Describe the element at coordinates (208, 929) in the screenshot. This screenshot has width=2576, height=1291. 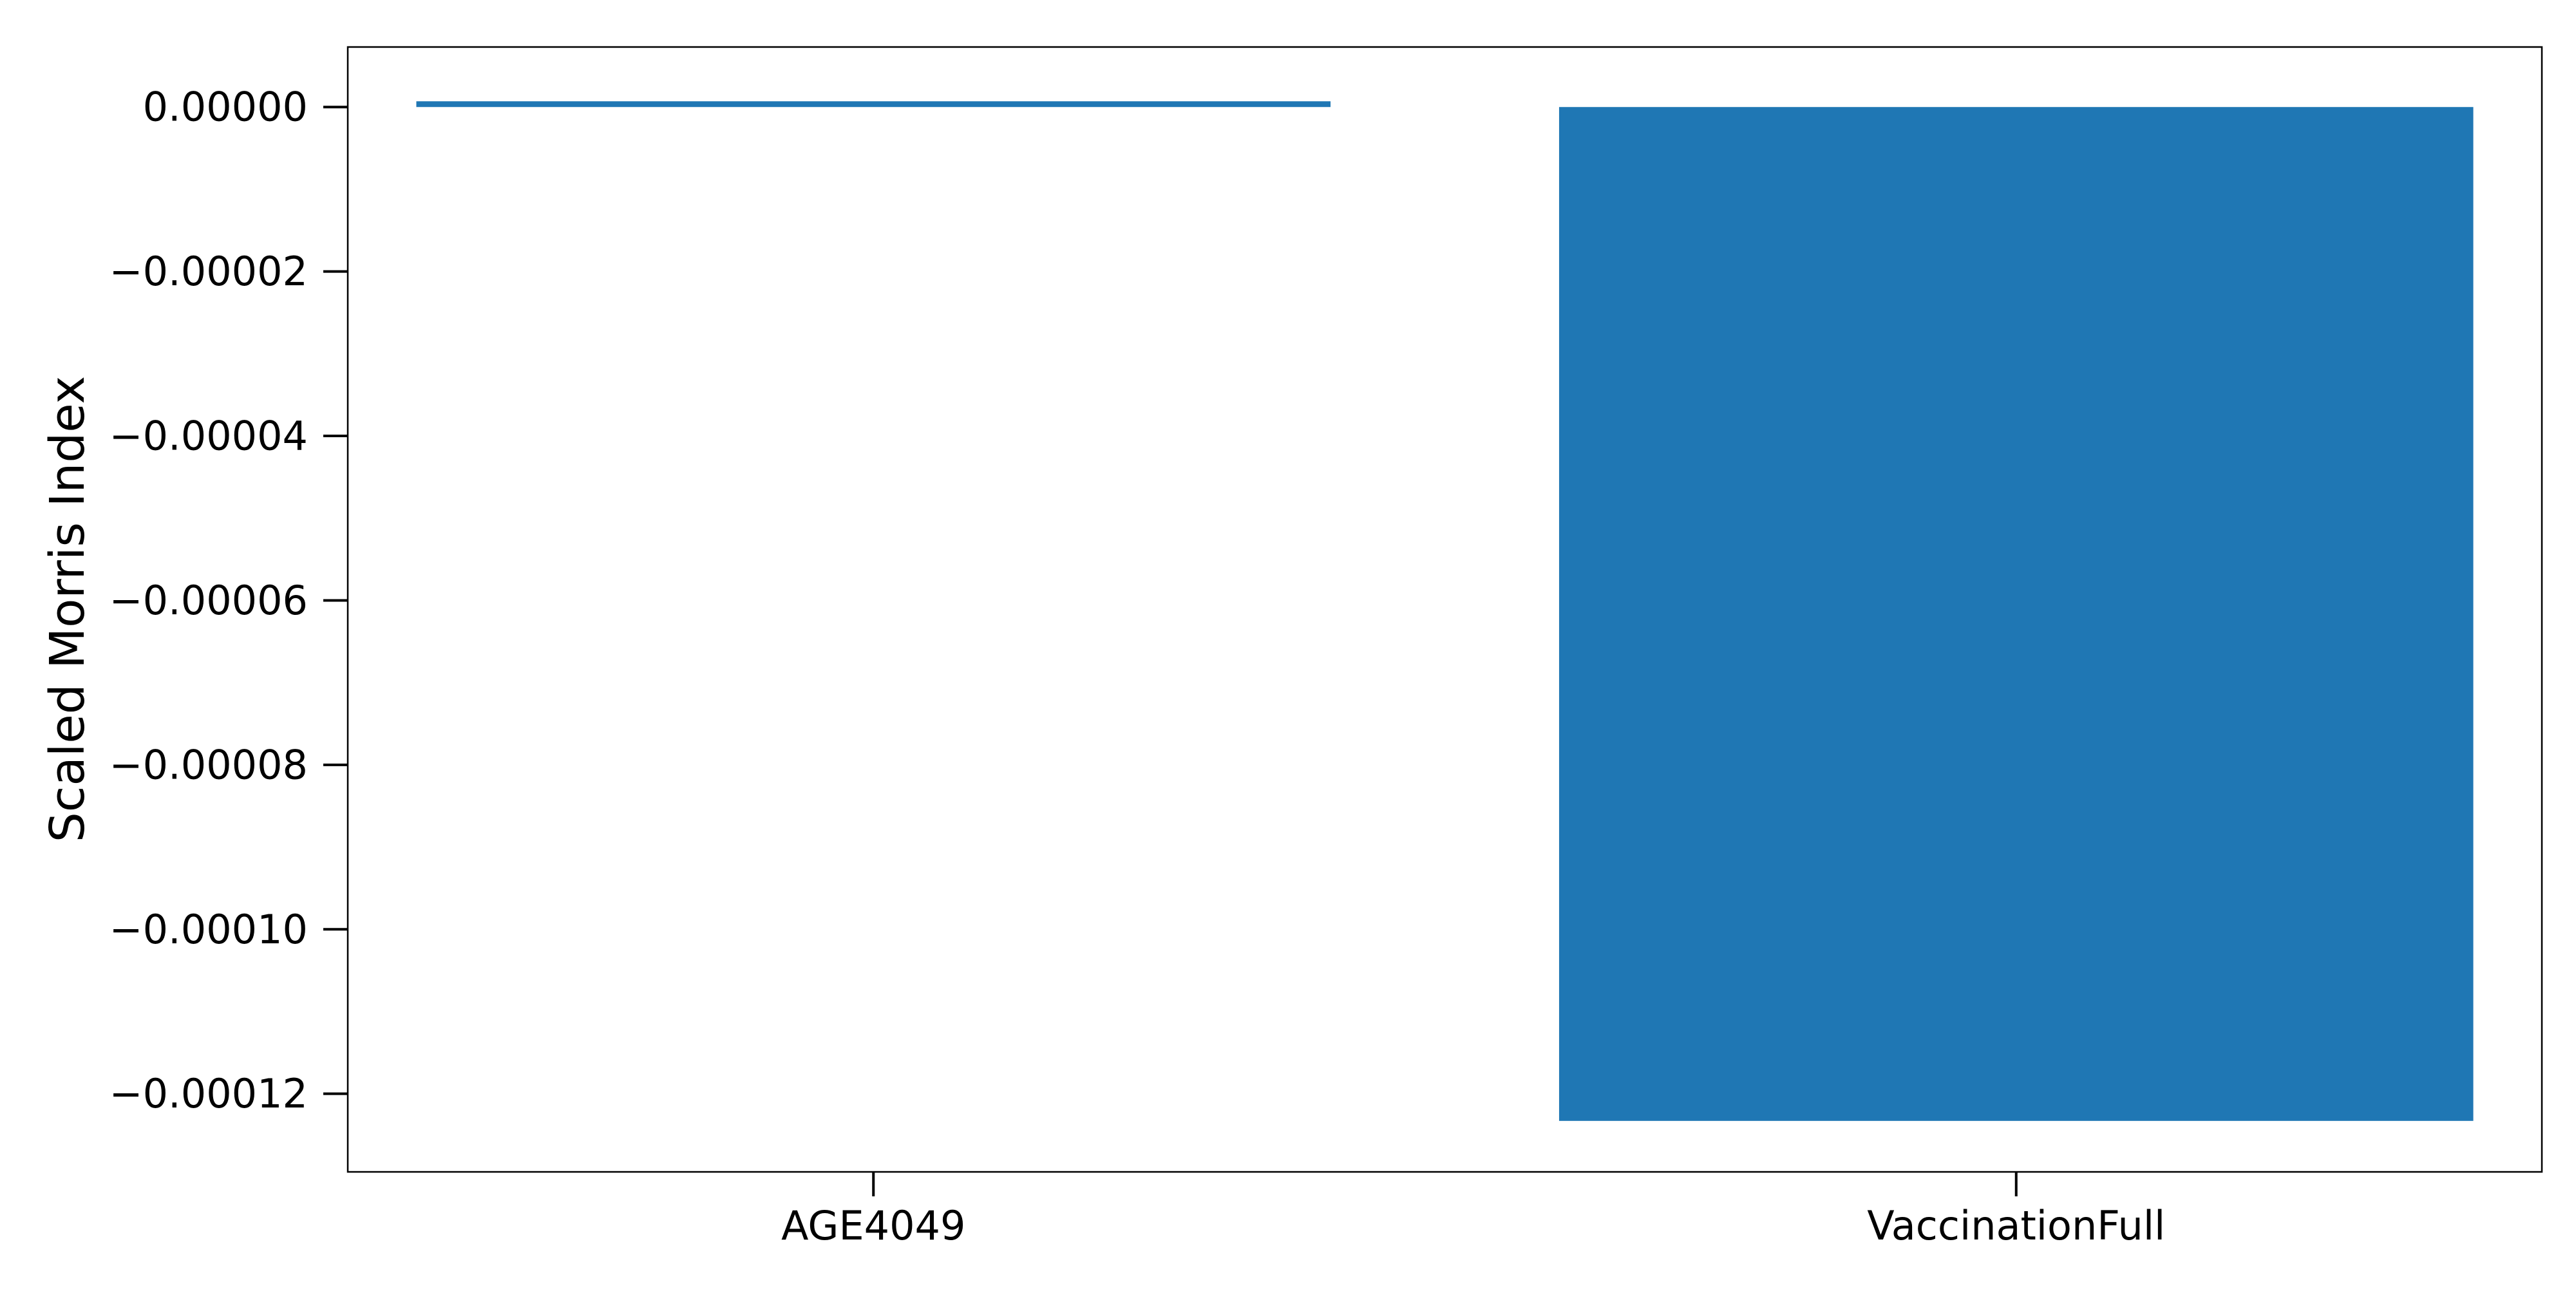
I see `y-tick-label: −0.00010` at that location.